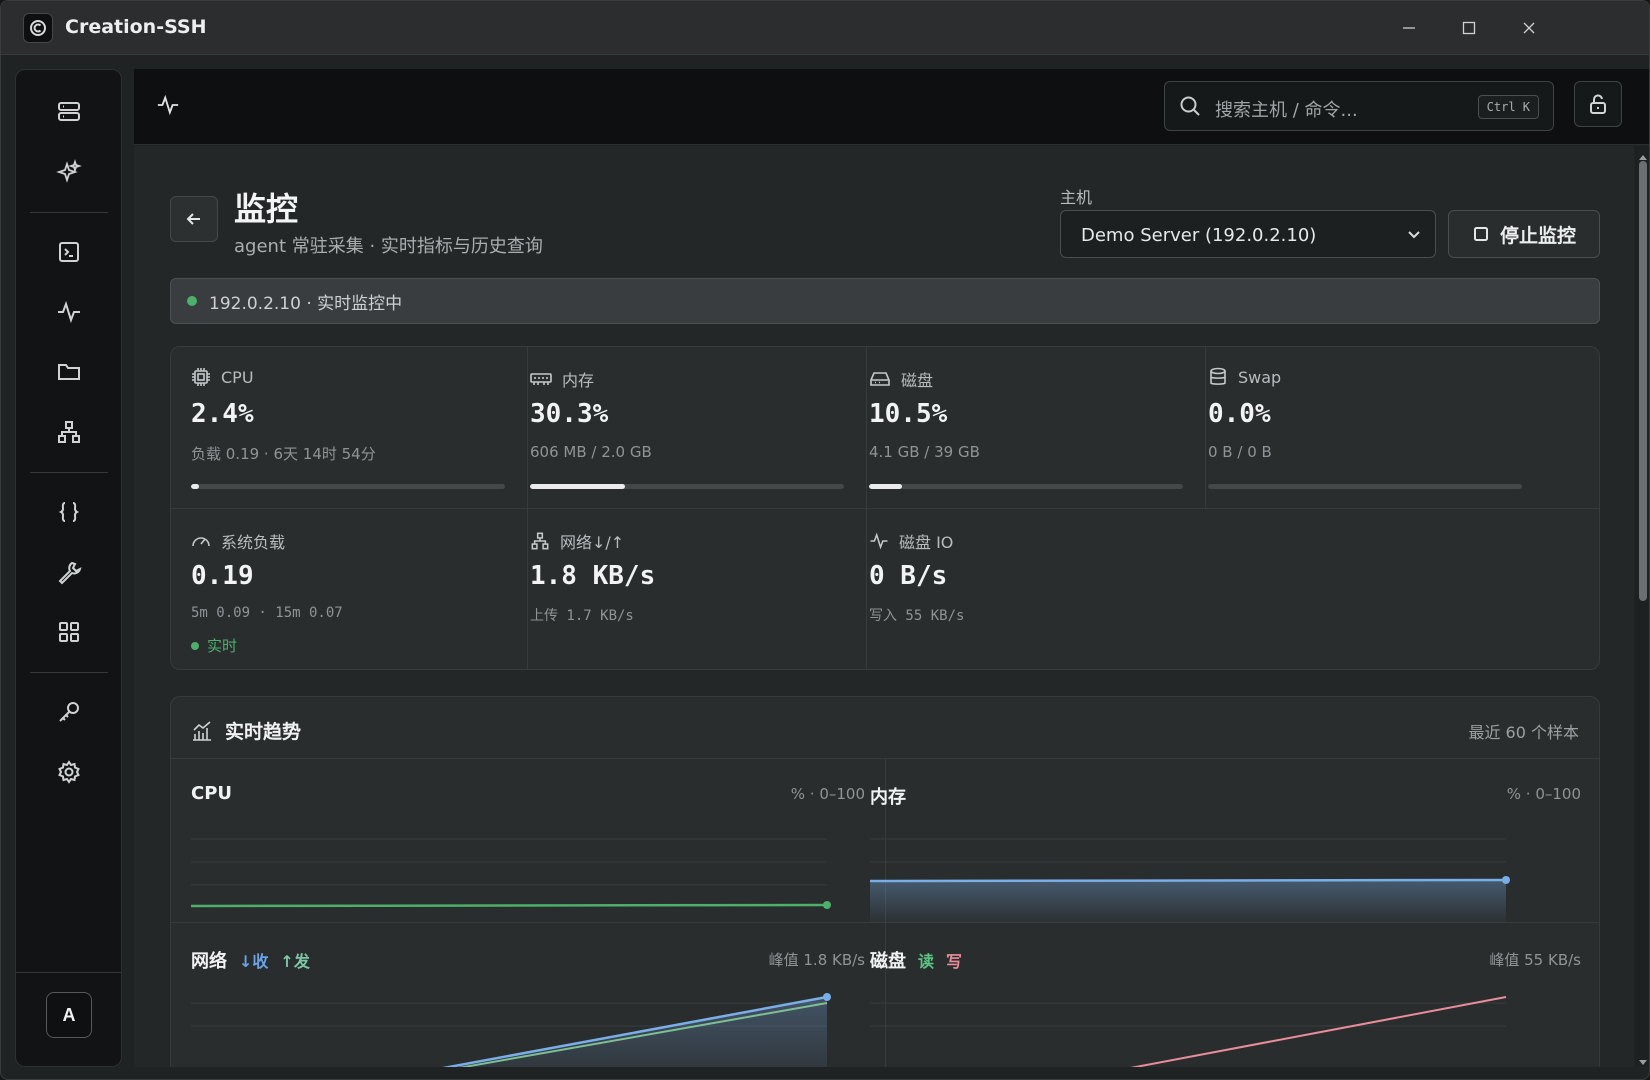 This screenshot has width=1650, height=1080. Describe the element at coordinates (222, 646) in the screenshot. I see `live-label: 实时` at that location.